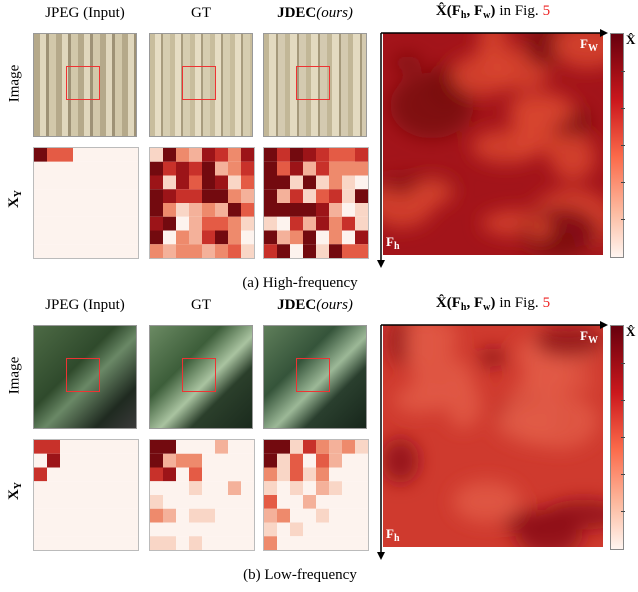 The height and width of the screenshot is (592, 638). Describe the element at coordinates (297, 13) in the screenshot. I see `method-name: JDEC` at that location.